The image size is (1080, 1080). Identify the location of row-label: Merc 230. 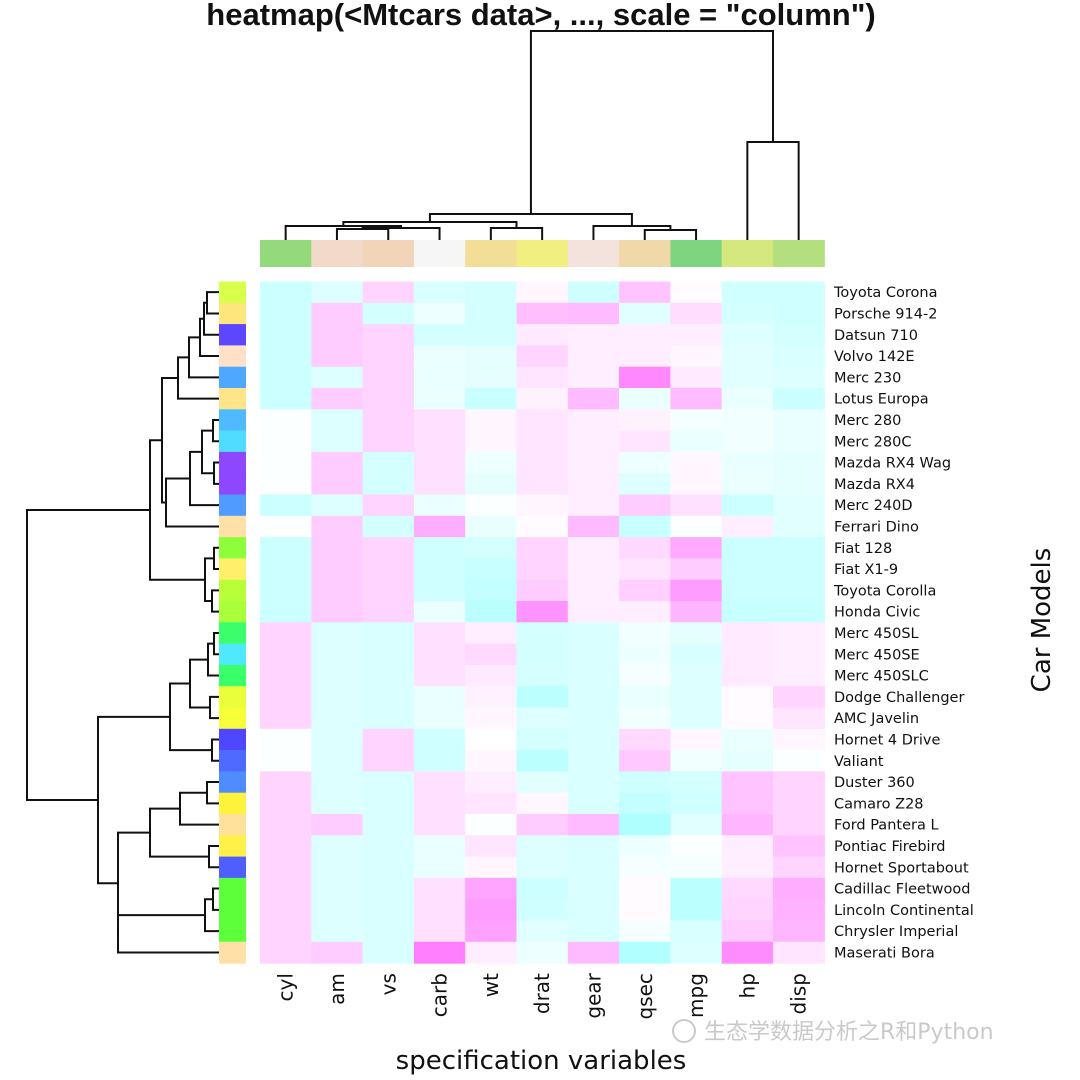
(867, 378).